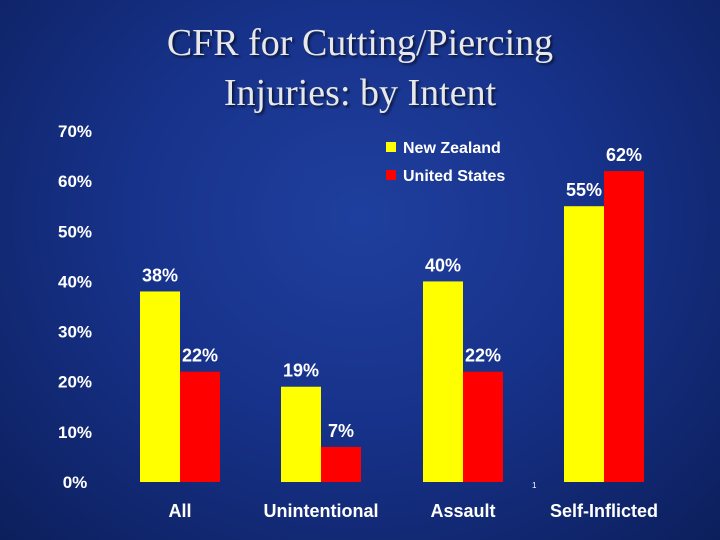 This screenshot has width=720, height=540. What do you see at coordinates (452, 148) in the screenshot?
I see `legend-label-new-zealand: New Zealand` at bounding box center [452, 148].